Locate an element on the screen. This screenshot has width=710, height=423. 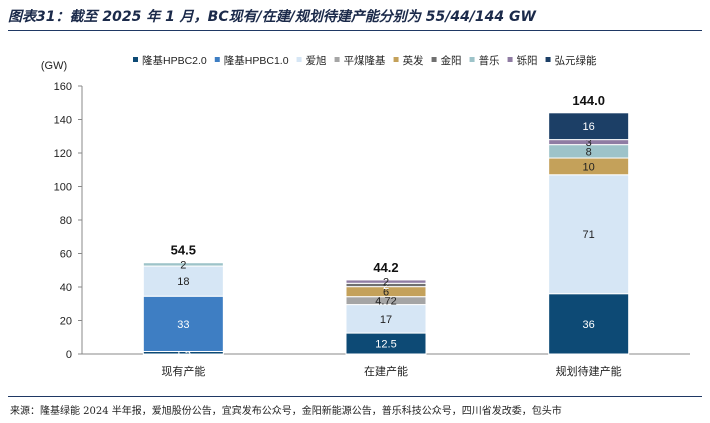
data-label: 10 is located at coordinates (589, 167).